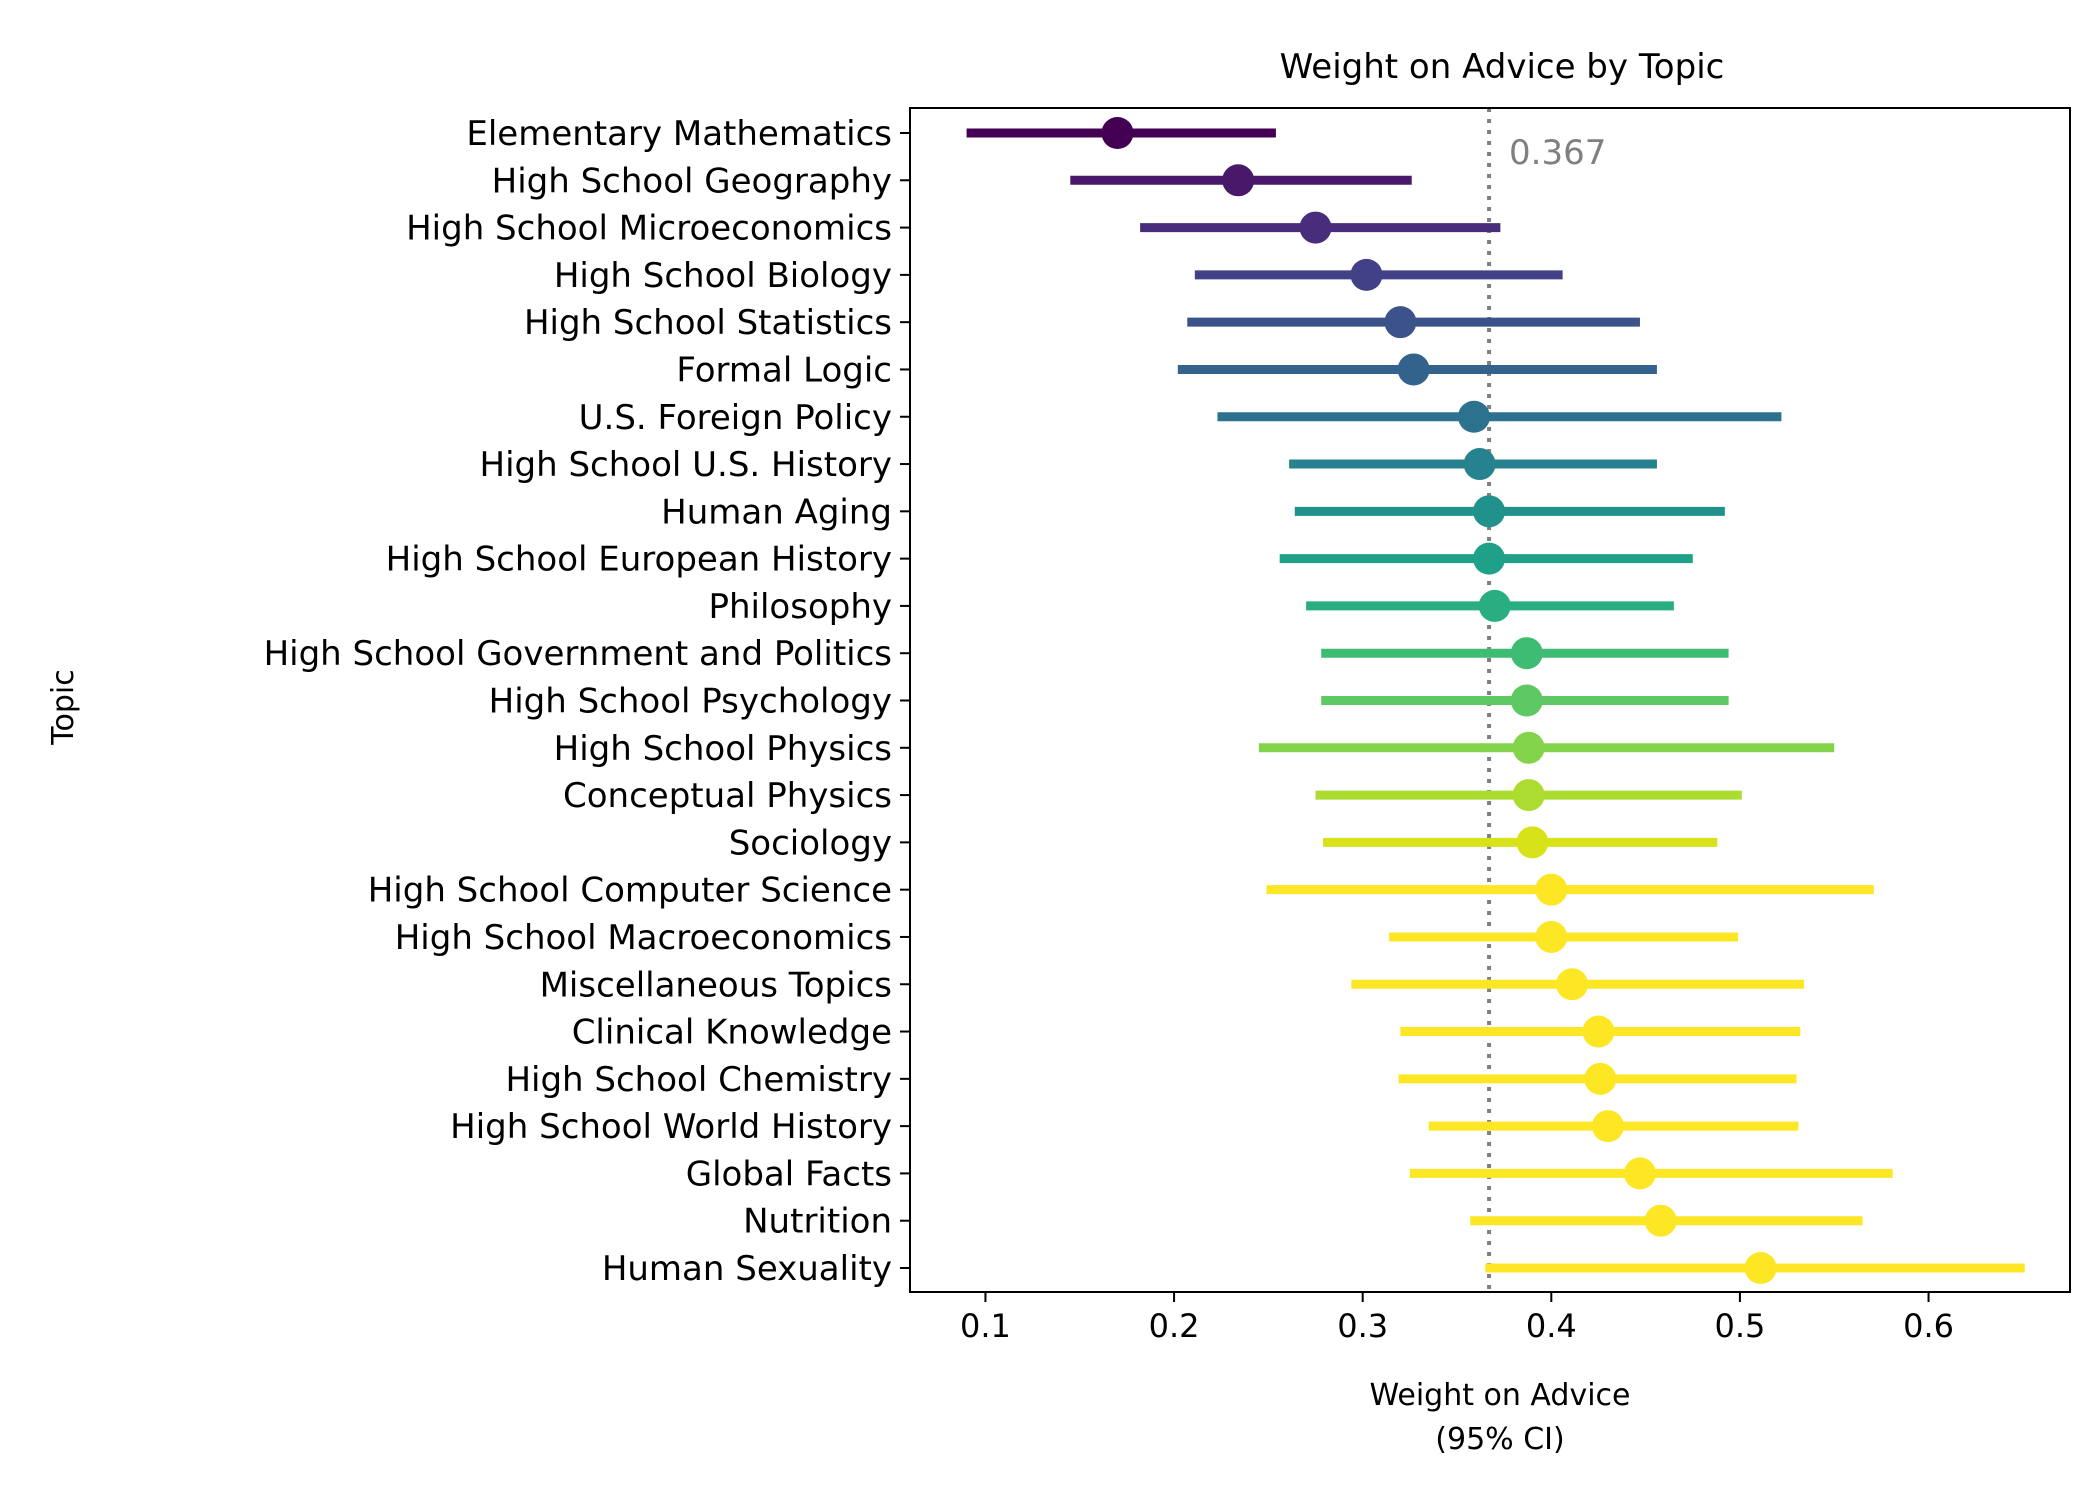  What do you see at coordinates (671, 1127) in the screenshot?
I see `y-tick-label: High School World History` at bounding box center [671, 1127].